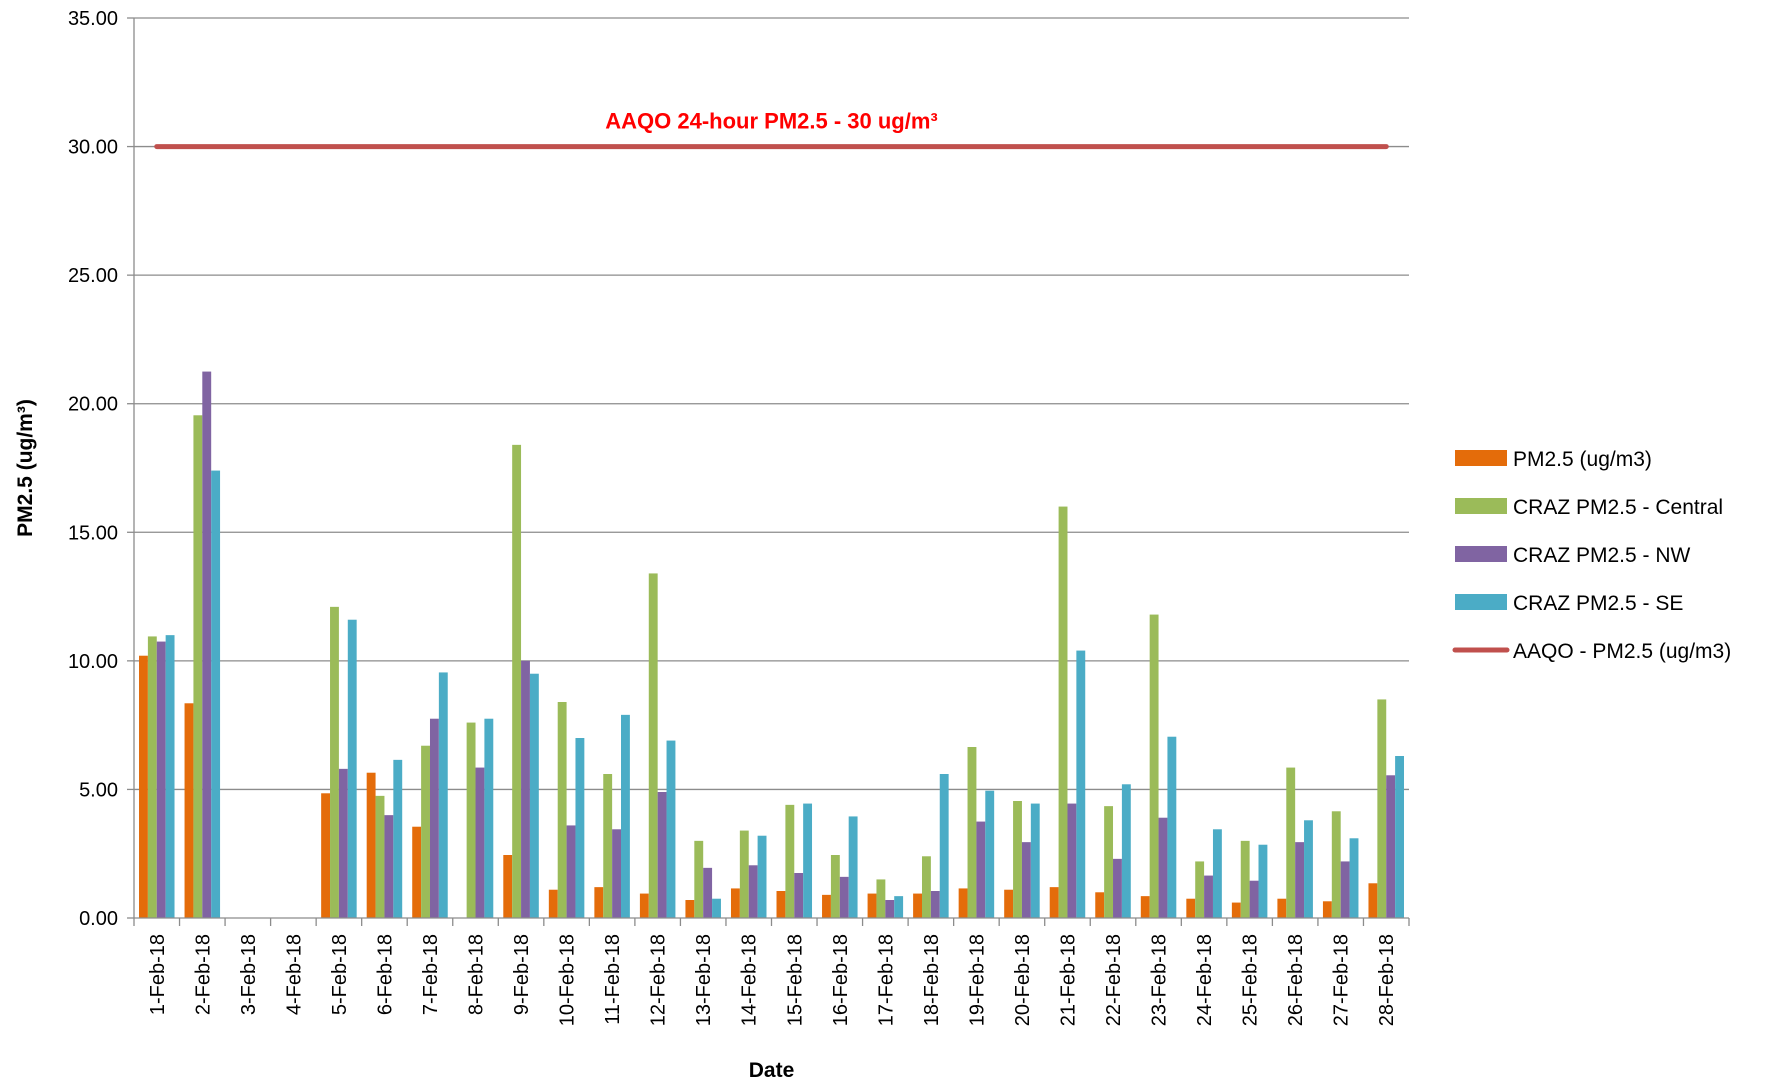 The height and width of the screenshot is (1080, 1775). What do you see at coordinates (158, 974) in the screenshot?
I see `x-tick-label: 1-Feb-18` at bounding box center [158, 974].